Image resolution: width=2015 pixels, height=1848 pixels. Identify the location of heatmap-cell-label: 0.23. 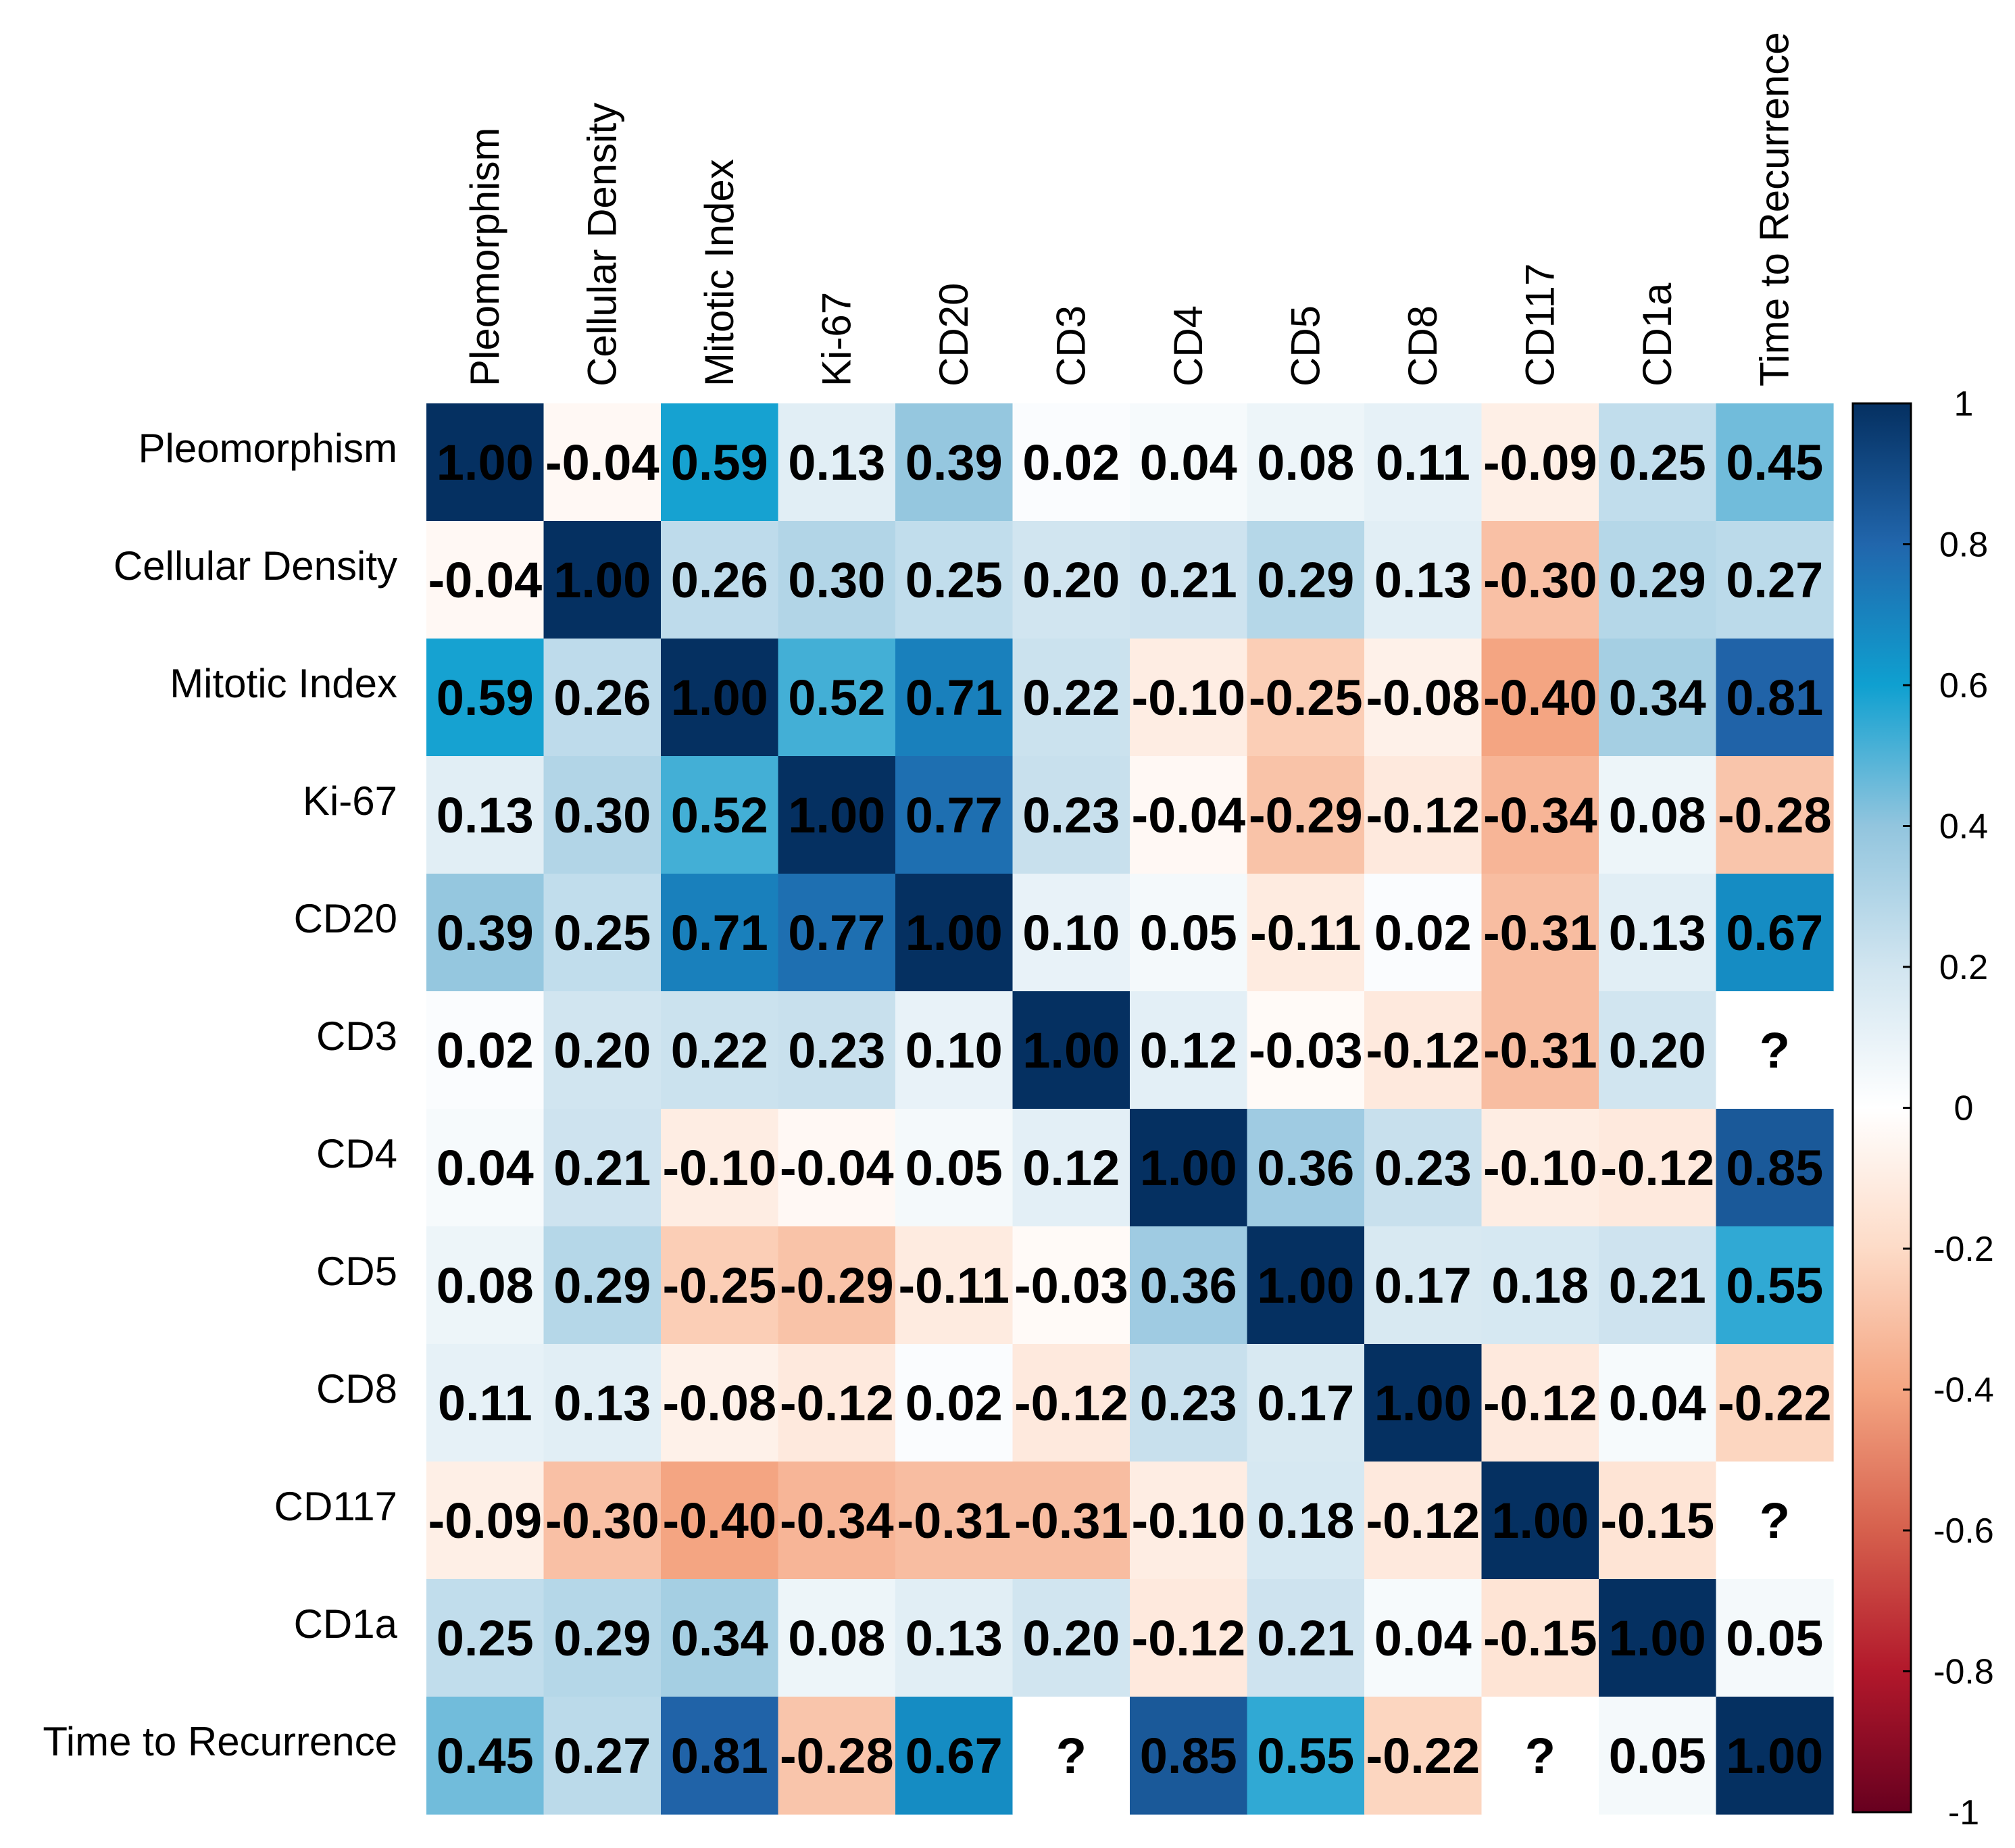
(1188, 1403).